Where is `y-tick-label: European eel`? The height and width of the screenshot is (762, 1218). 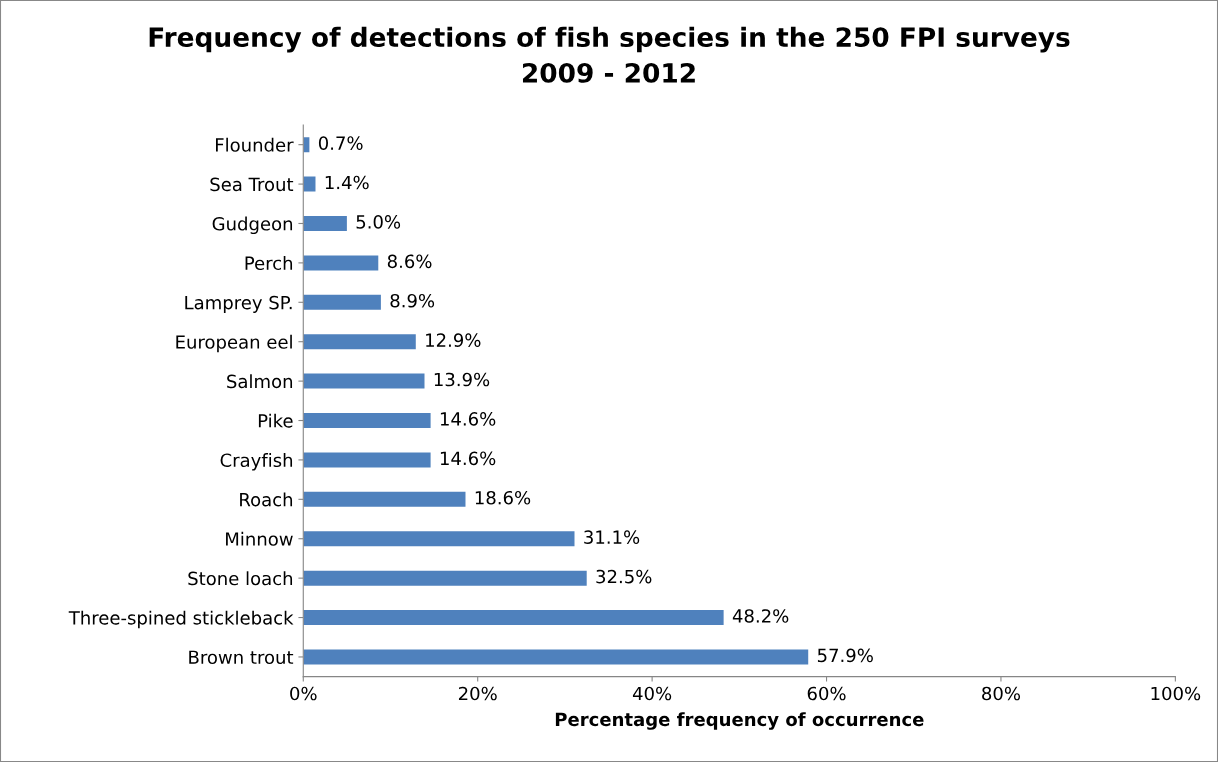
y-tick-label: European eel is located at coordinates (234, 343).